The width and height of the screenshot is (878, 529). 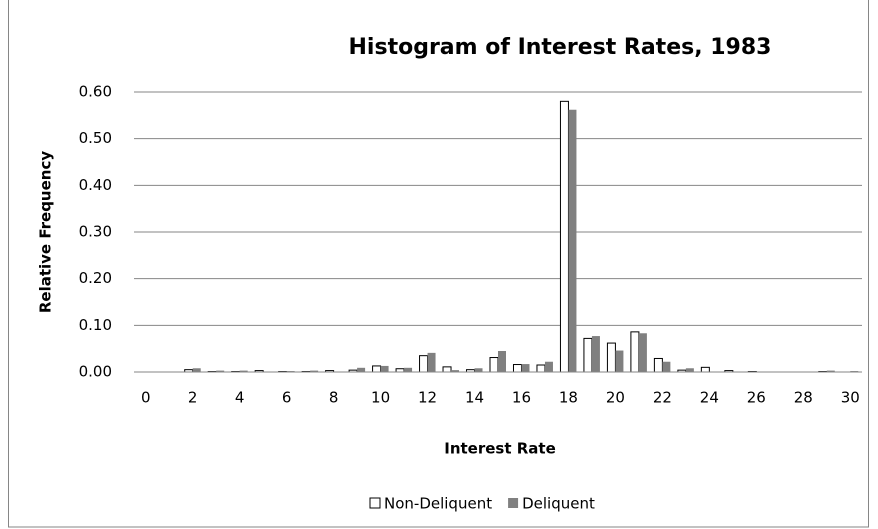 I want to click on y-tick-label: 0.10, so click(x=95, y=325).